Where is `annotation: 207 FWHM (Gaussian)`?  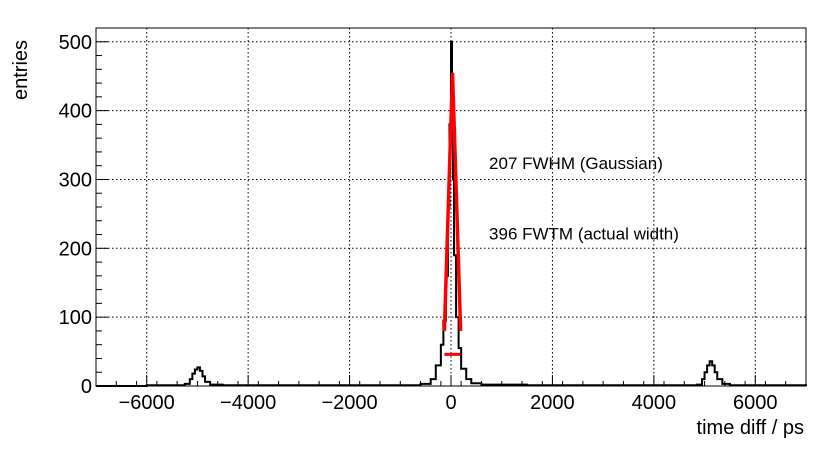 annotation: 207 FWHM (Gaussian) is located at coordinates (576, 163).